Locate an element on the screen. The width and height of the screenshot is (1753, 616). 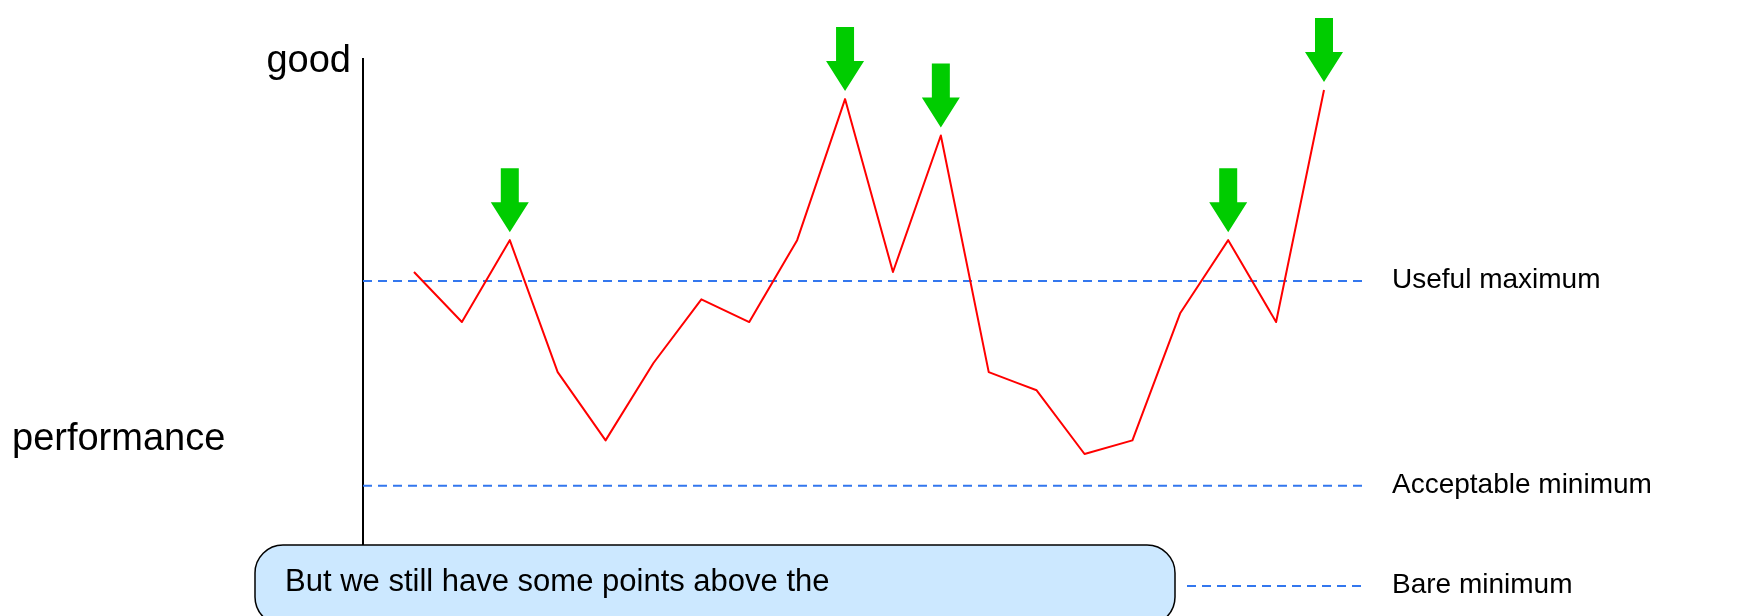
ref-line-label: Useful maximum is located at coordinates (1496, 279).